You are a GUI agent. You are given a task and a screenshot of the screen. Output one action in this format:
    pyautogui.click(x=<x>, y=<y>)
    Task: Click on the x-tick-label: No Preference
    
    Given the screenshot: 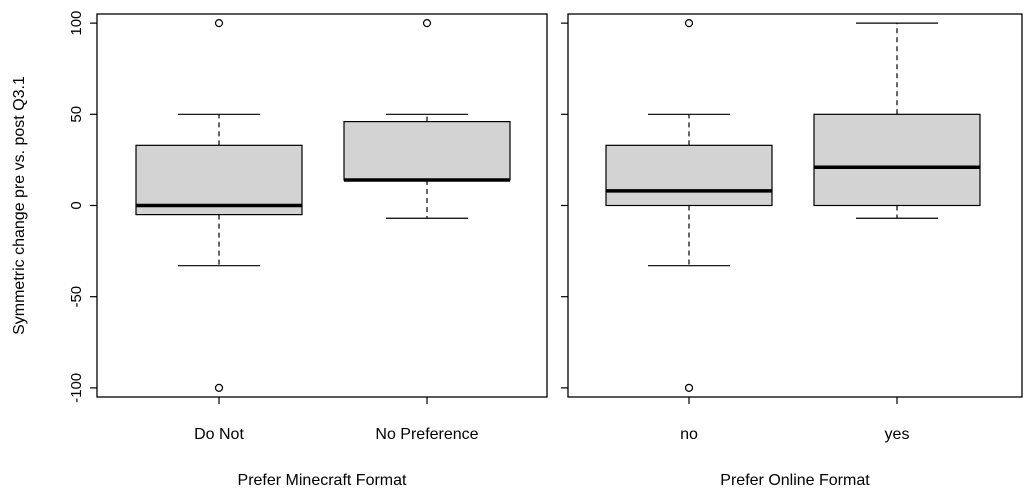 What is the action you would take?
    pyautogui.click(x=426, y=434)
    